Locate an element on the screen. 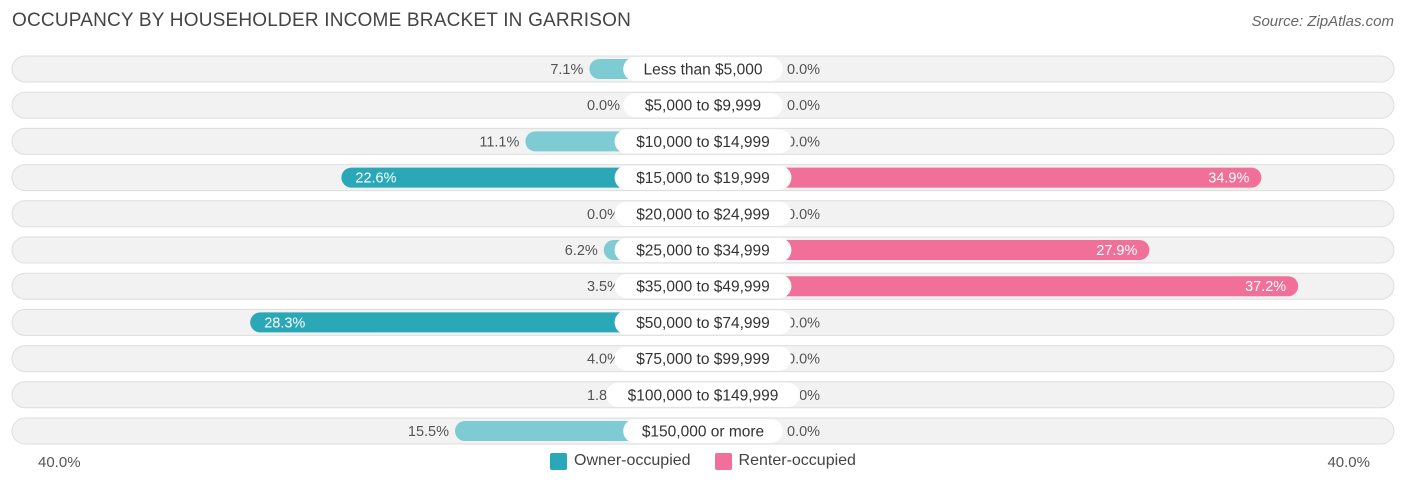  legend: Owner-occupied Renter-occupied is located at coordinates (703, 461).